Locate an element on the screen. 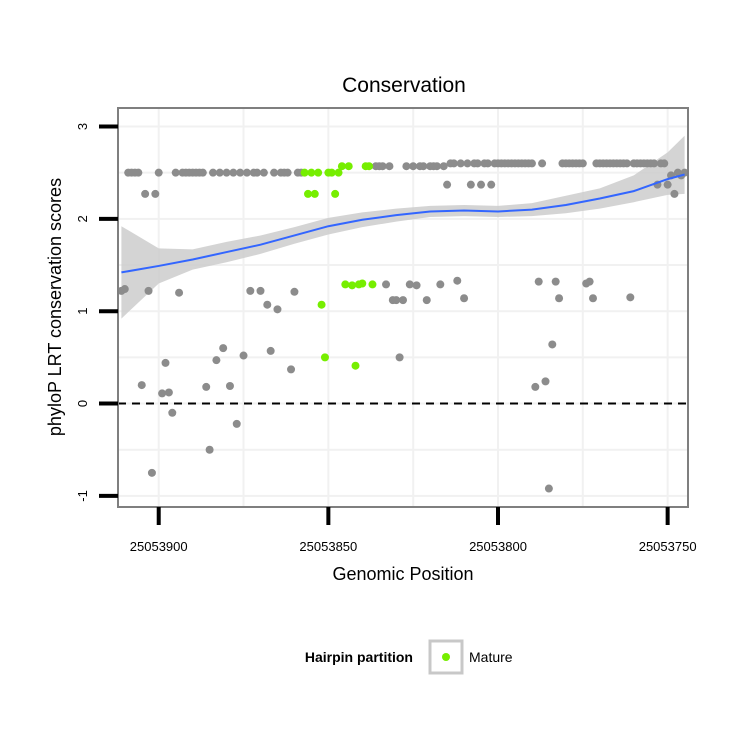 This screenshot has height=750, width=750. legend-label-mature: Mature is located at coordinates (491, 657).